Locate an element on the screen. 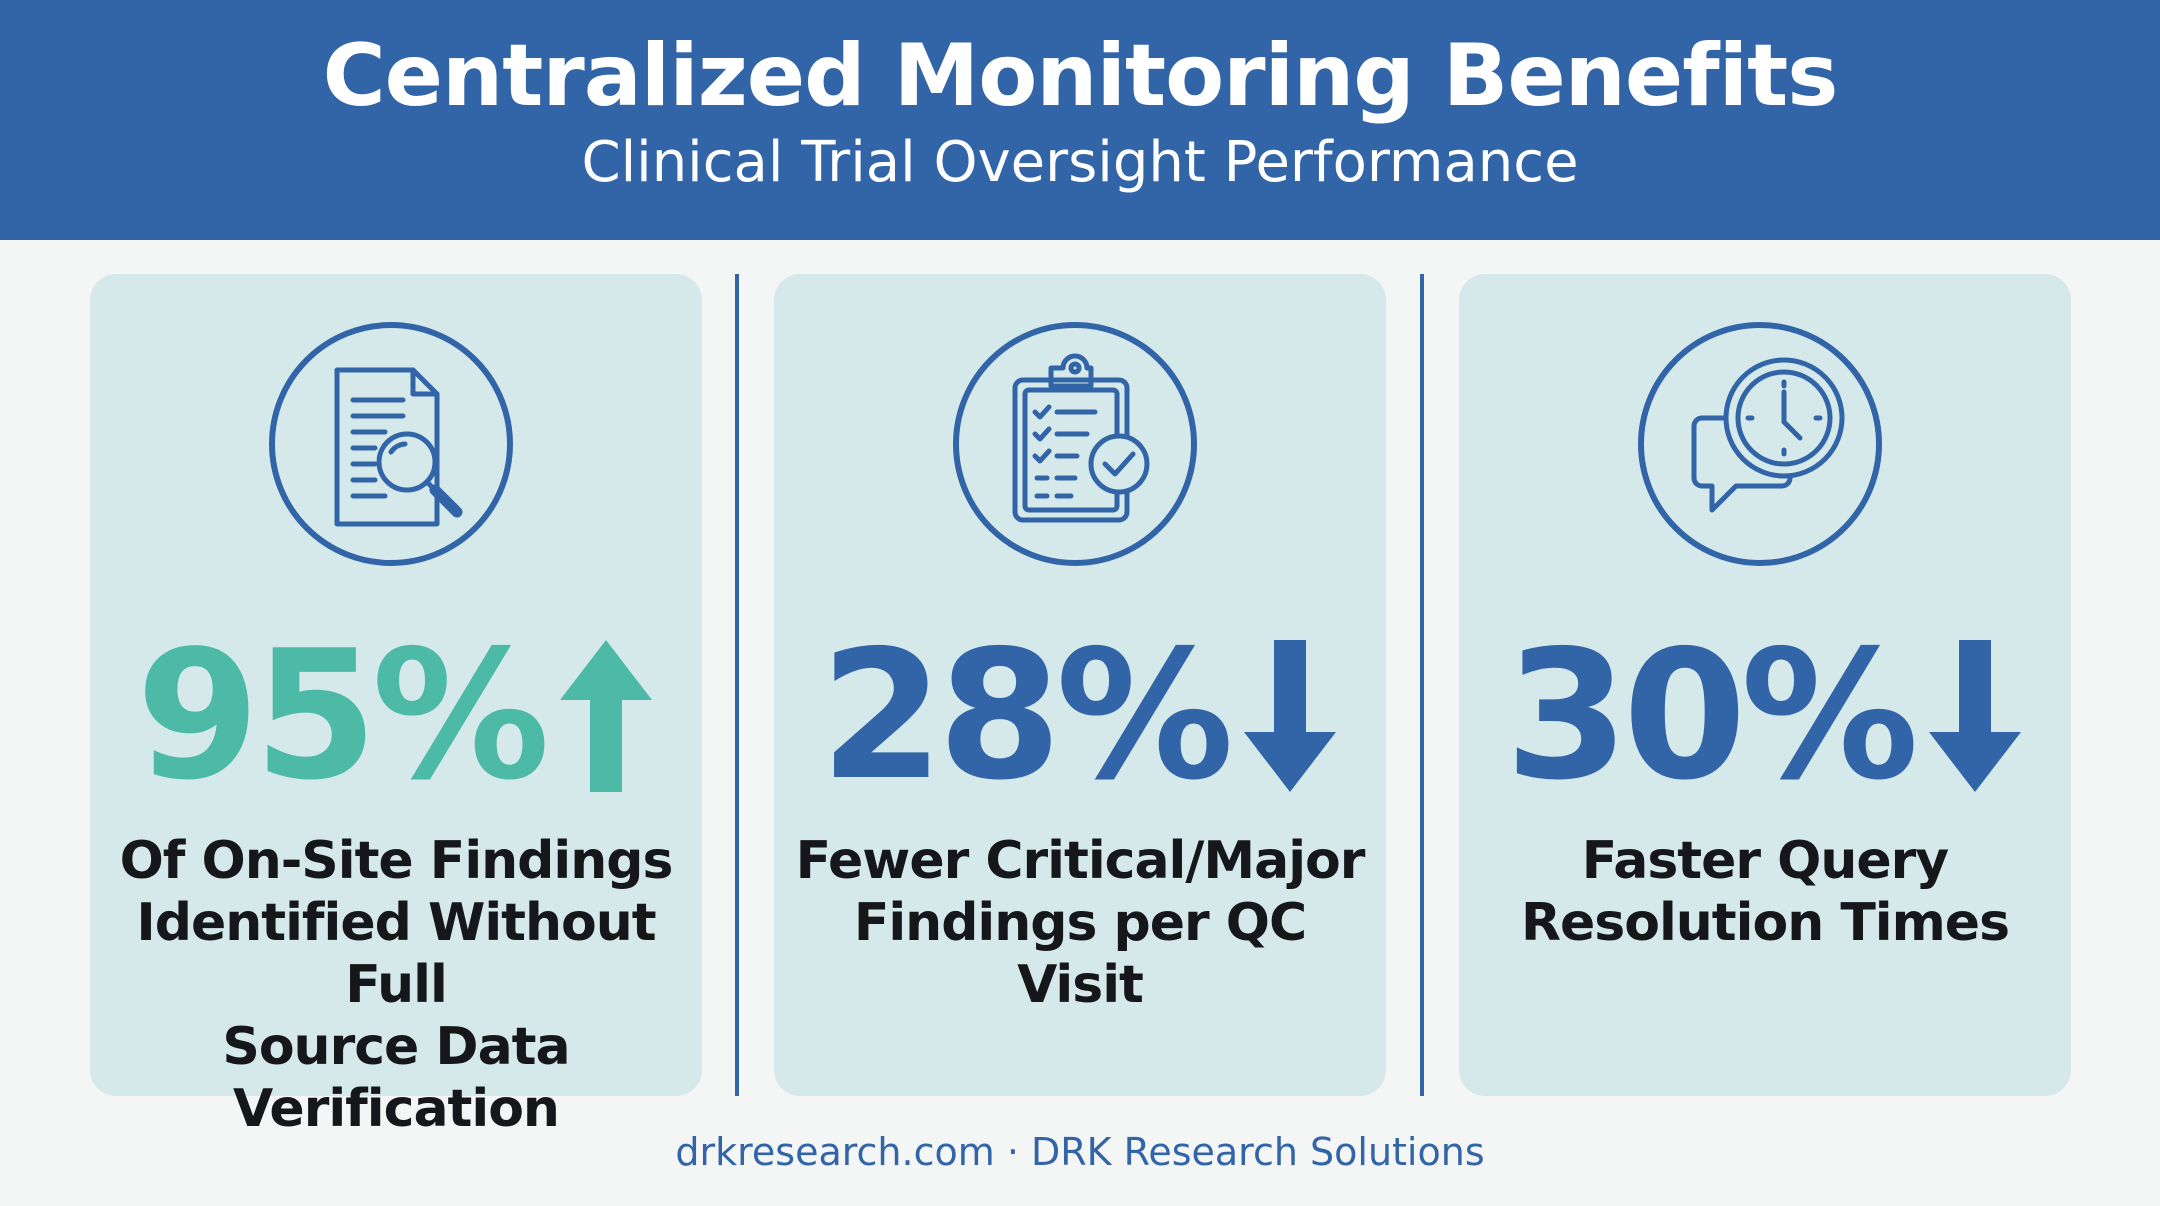  description-line: Faster Query is located at coordinates (1765, 861).